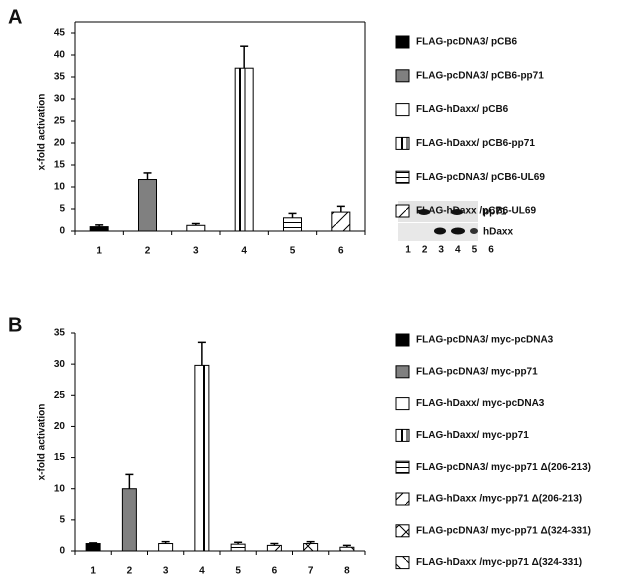 The width and height of the screenshot is (624, 583). I want to click on blot-strip, so click(438, 211).